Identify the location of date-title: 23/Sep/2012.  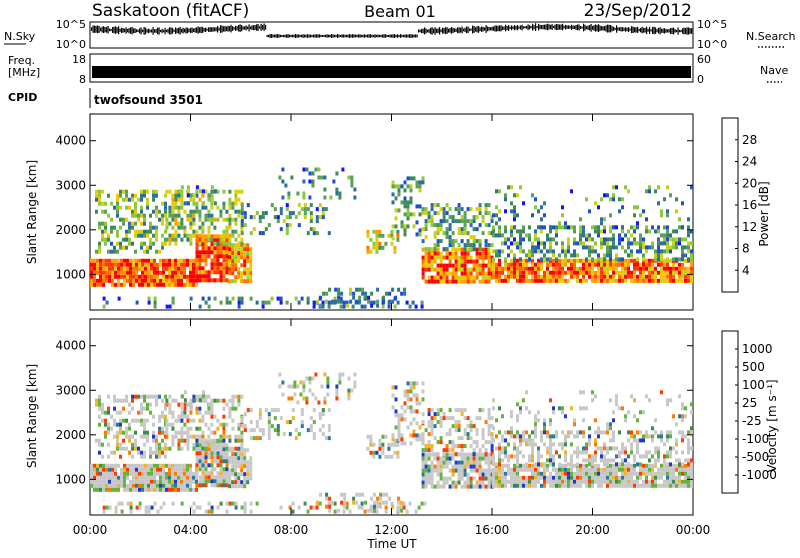
(638, 11).